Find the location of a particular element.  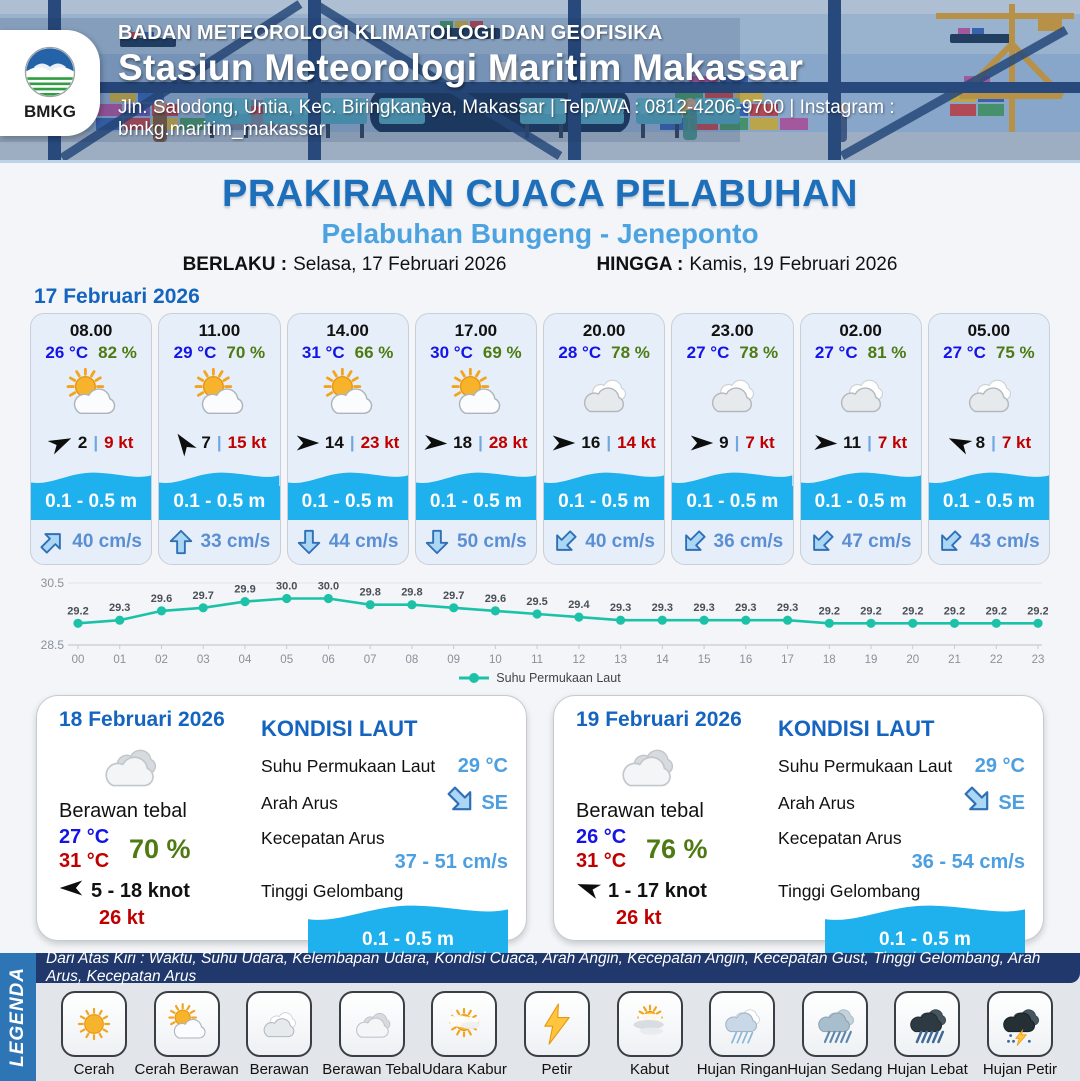

wind-row: 9 | 7 kt is located at coordinates (732, 443).